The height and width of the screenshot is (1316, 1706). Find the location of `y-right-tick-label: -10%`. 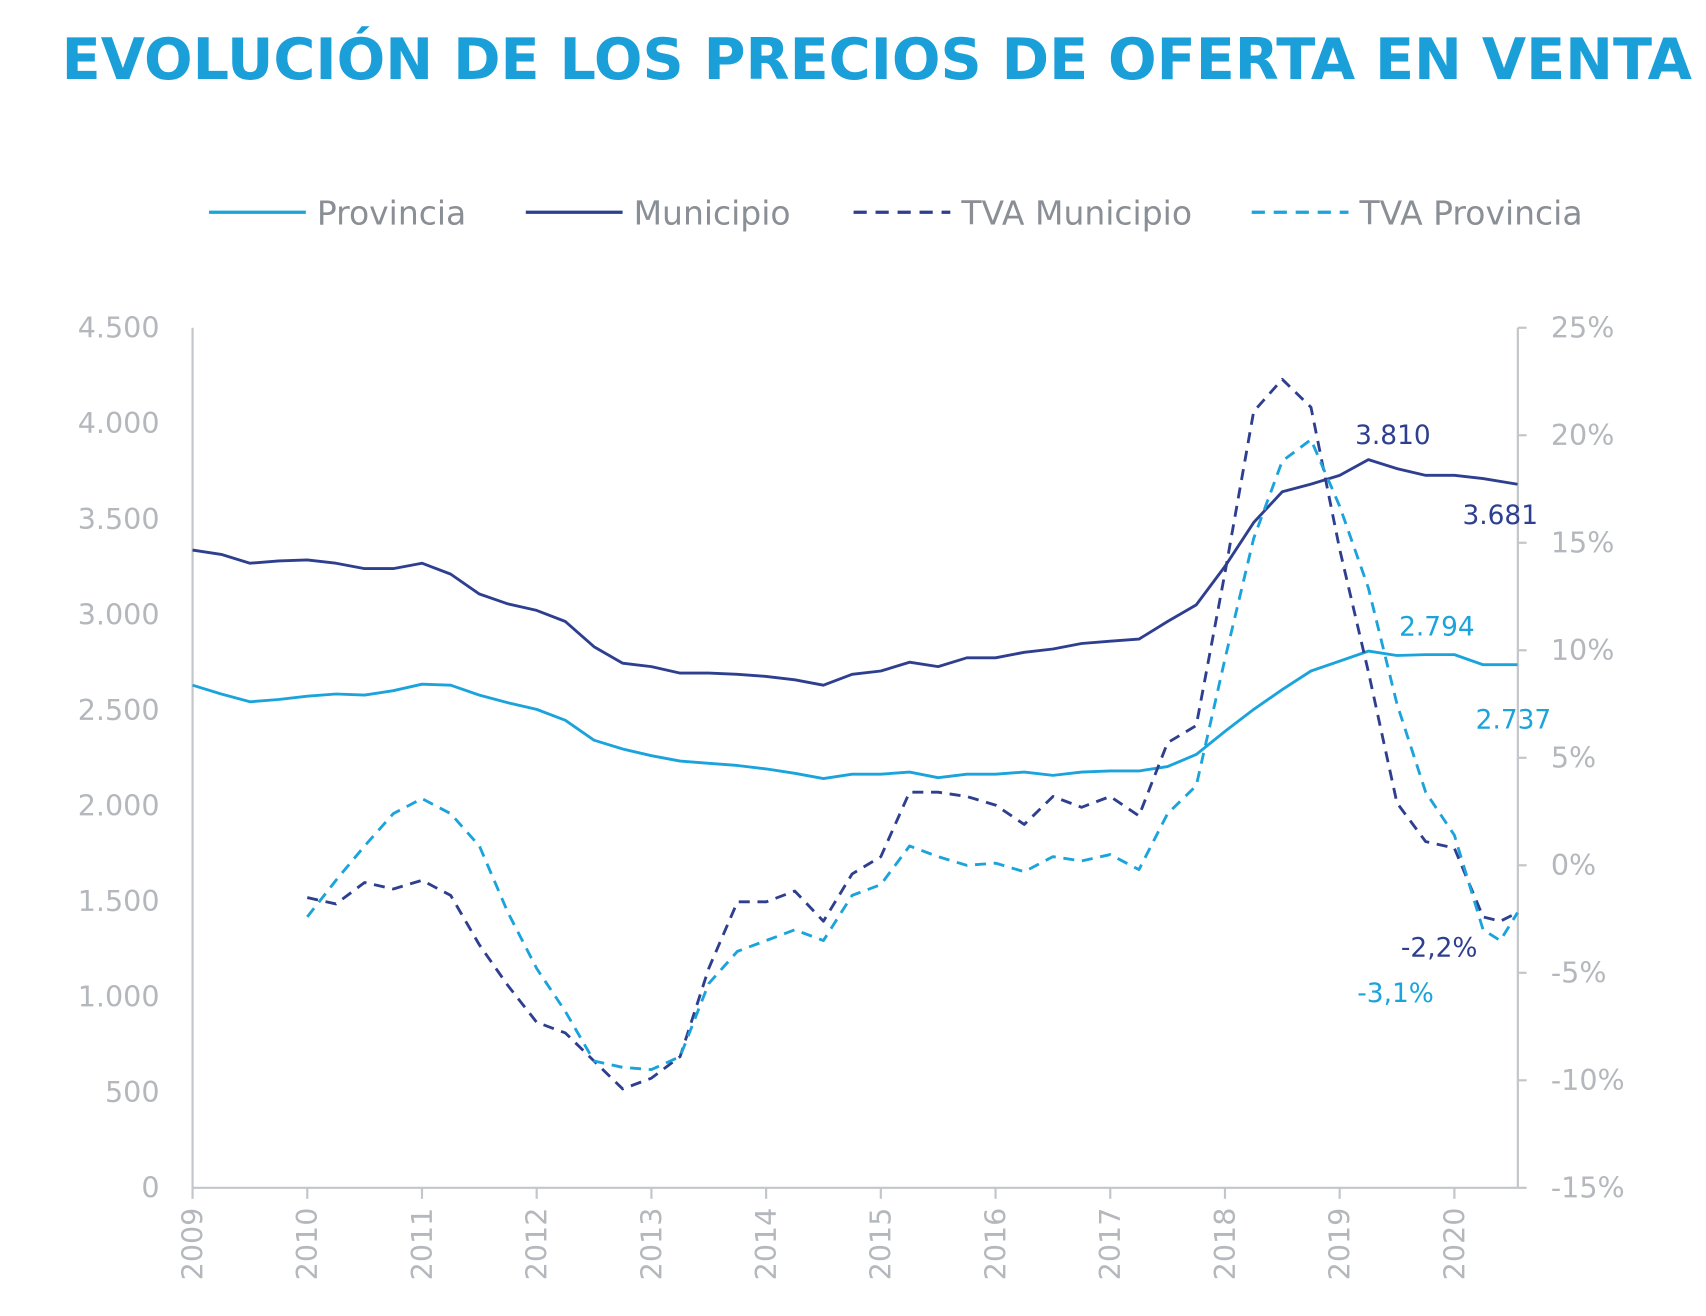

y-right-tick-label: -10% is located at coordinates (1588, 1080).